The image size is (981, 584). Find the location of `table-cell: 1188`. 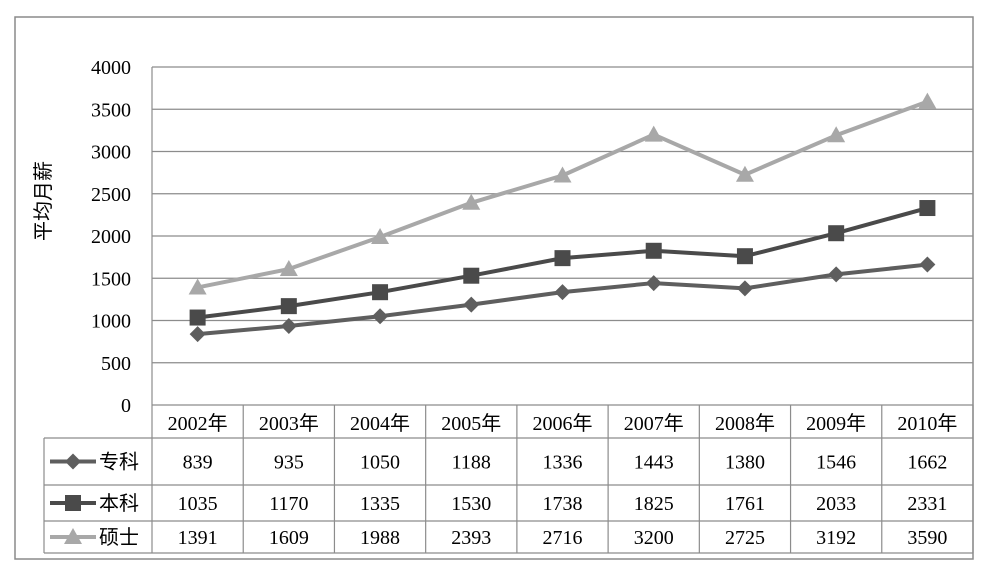

table-cell: 1188 is located at coordinates (471, 463).